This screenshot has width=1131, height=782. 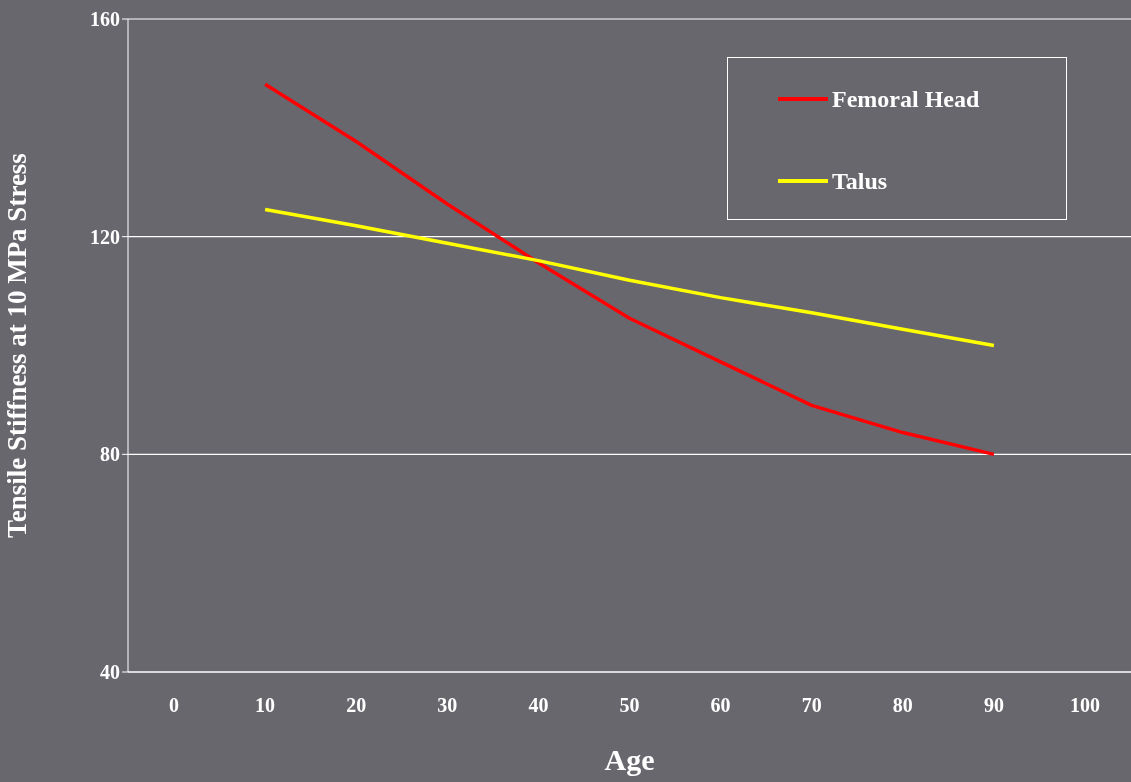 What do you see at coordinates (356, 705) in the screenshot?
I see `x-tick-label: 20` at bounding box center [356, 705].